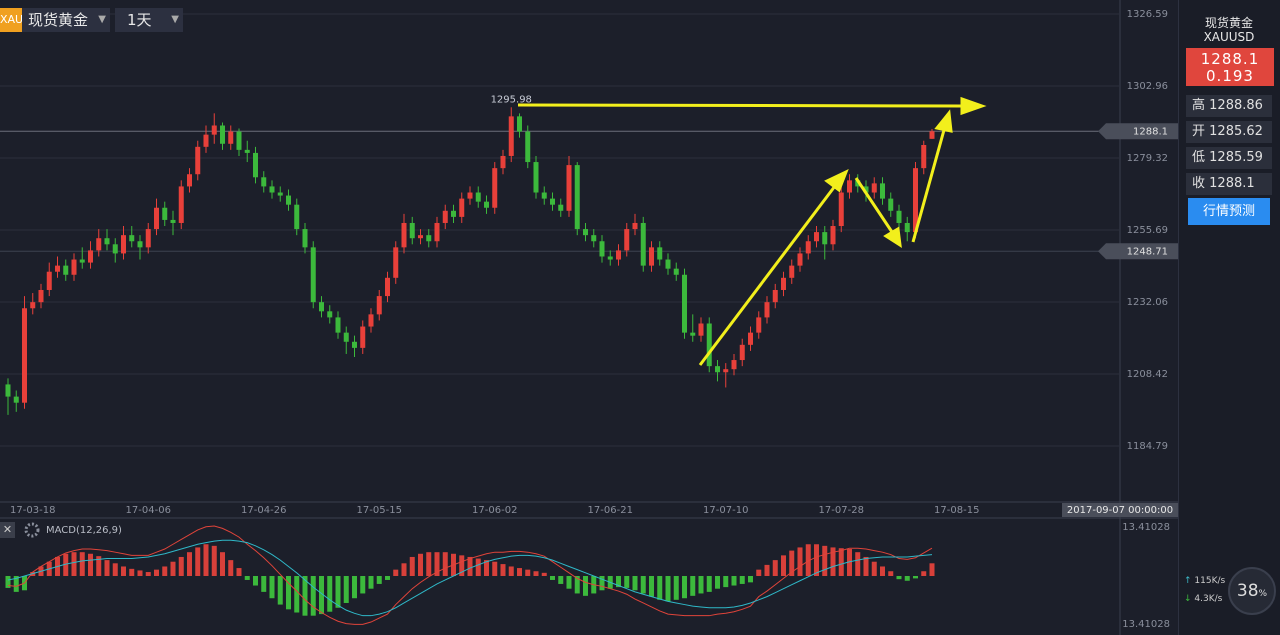  What do you see at coordinates (139, 20) in the screenshot?
I see `period: 1天` at bounding box center [139, 20].